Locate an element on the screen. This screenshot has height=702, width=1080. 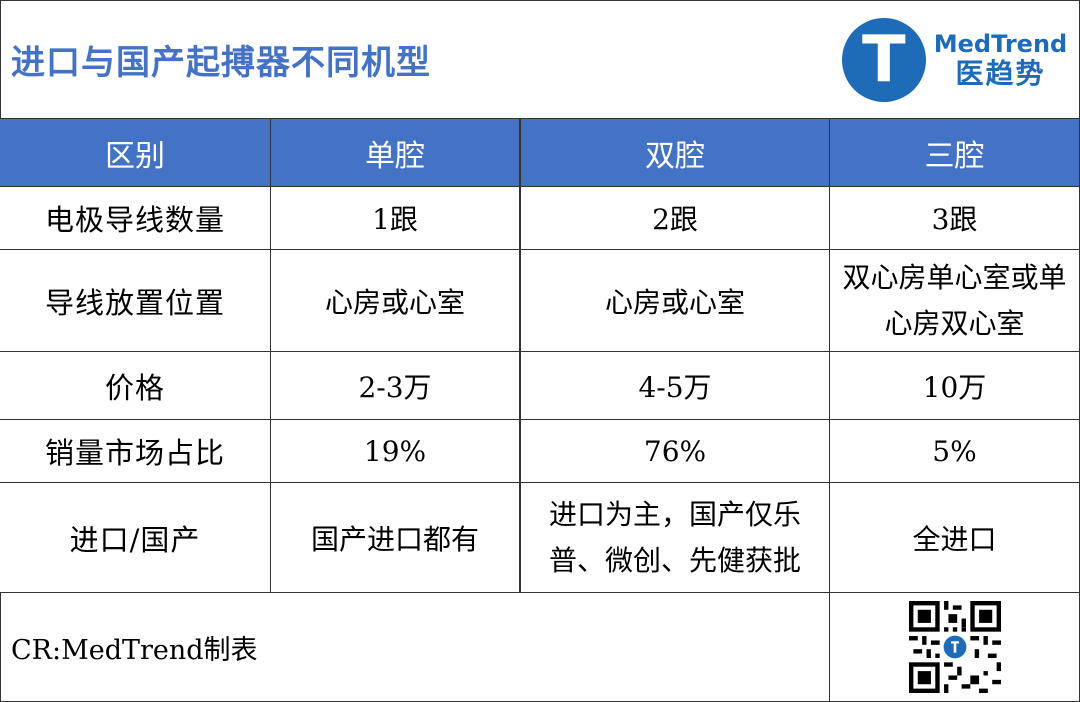
table-cell: 4-5万 is located at coordinates (675, 386).